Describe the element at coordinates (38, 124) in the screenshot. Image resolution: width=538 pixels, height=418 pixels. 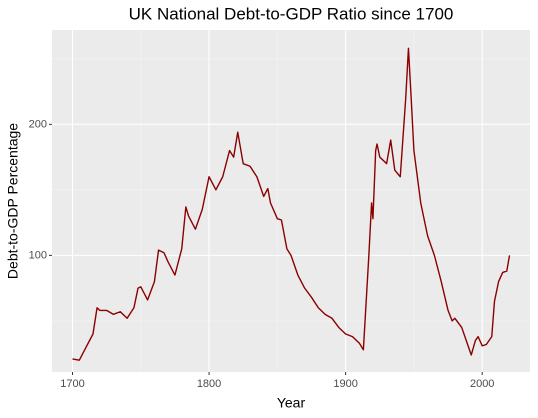
I see `y-tick-label: 200` at that location.